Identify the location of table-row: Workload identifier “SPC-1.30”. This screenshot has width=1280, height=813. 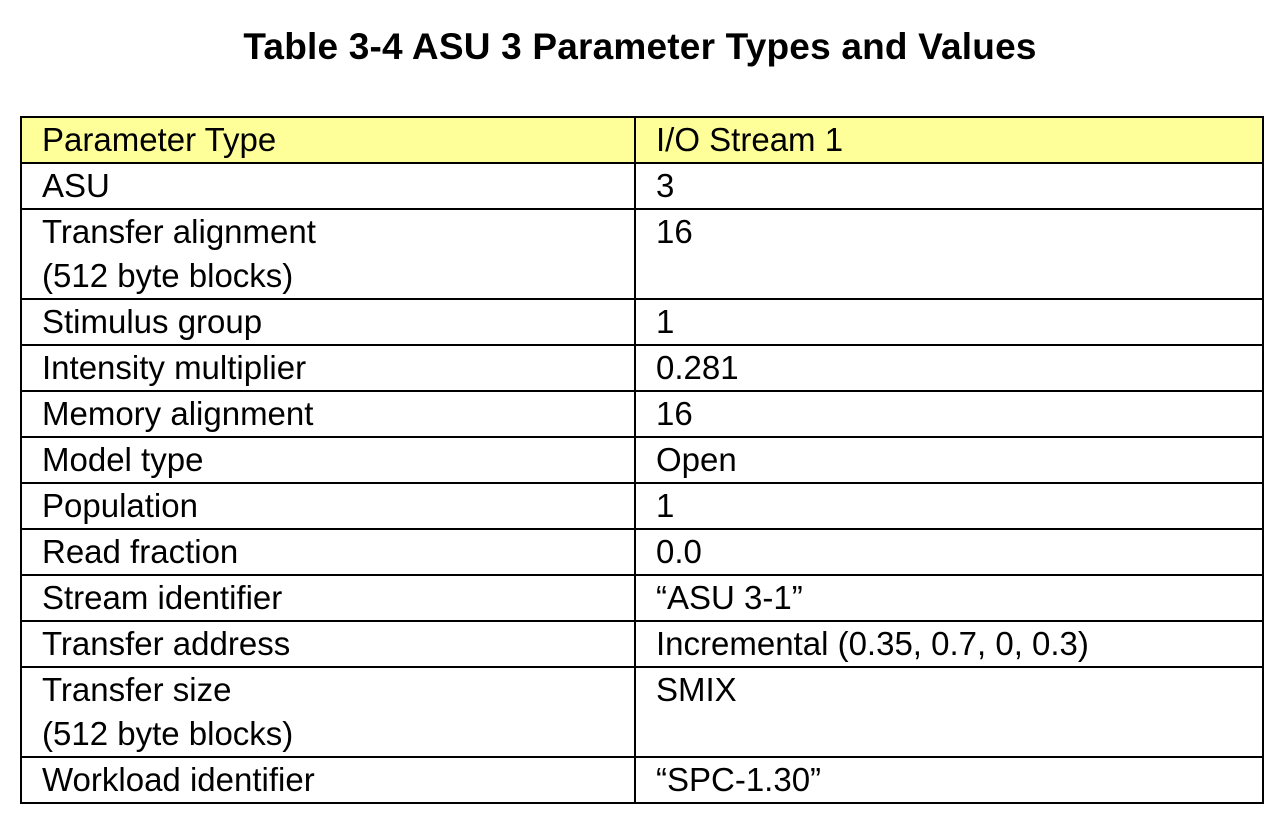
(642, 780).